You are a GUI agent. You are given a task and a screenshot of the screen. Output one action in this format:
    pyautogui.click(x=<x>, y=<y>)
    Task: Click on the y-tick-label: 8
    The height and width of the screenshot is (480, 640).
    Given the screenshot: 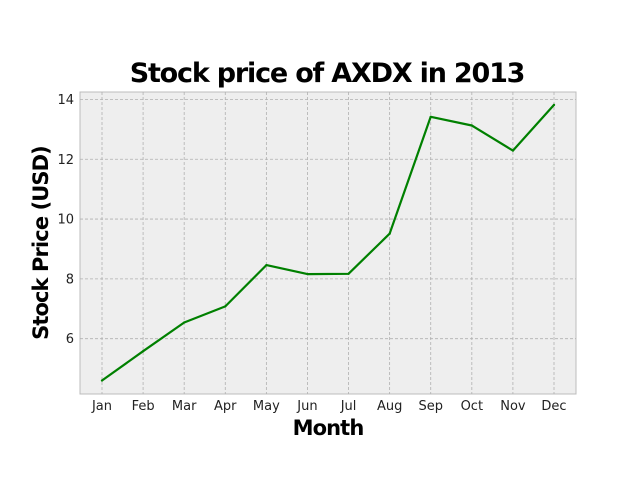 What is the action you would take?
    pyautogui.click(x=70, y=279)
    